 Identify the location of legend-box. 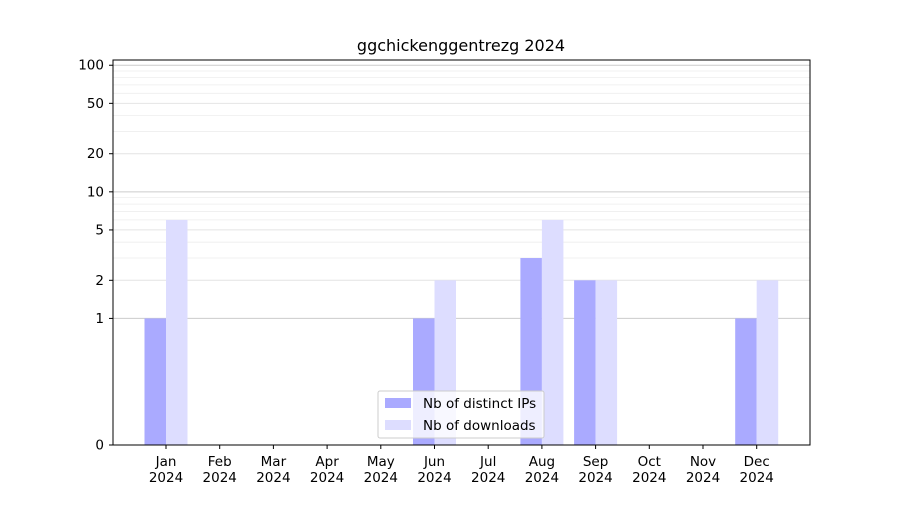
(461, 414).